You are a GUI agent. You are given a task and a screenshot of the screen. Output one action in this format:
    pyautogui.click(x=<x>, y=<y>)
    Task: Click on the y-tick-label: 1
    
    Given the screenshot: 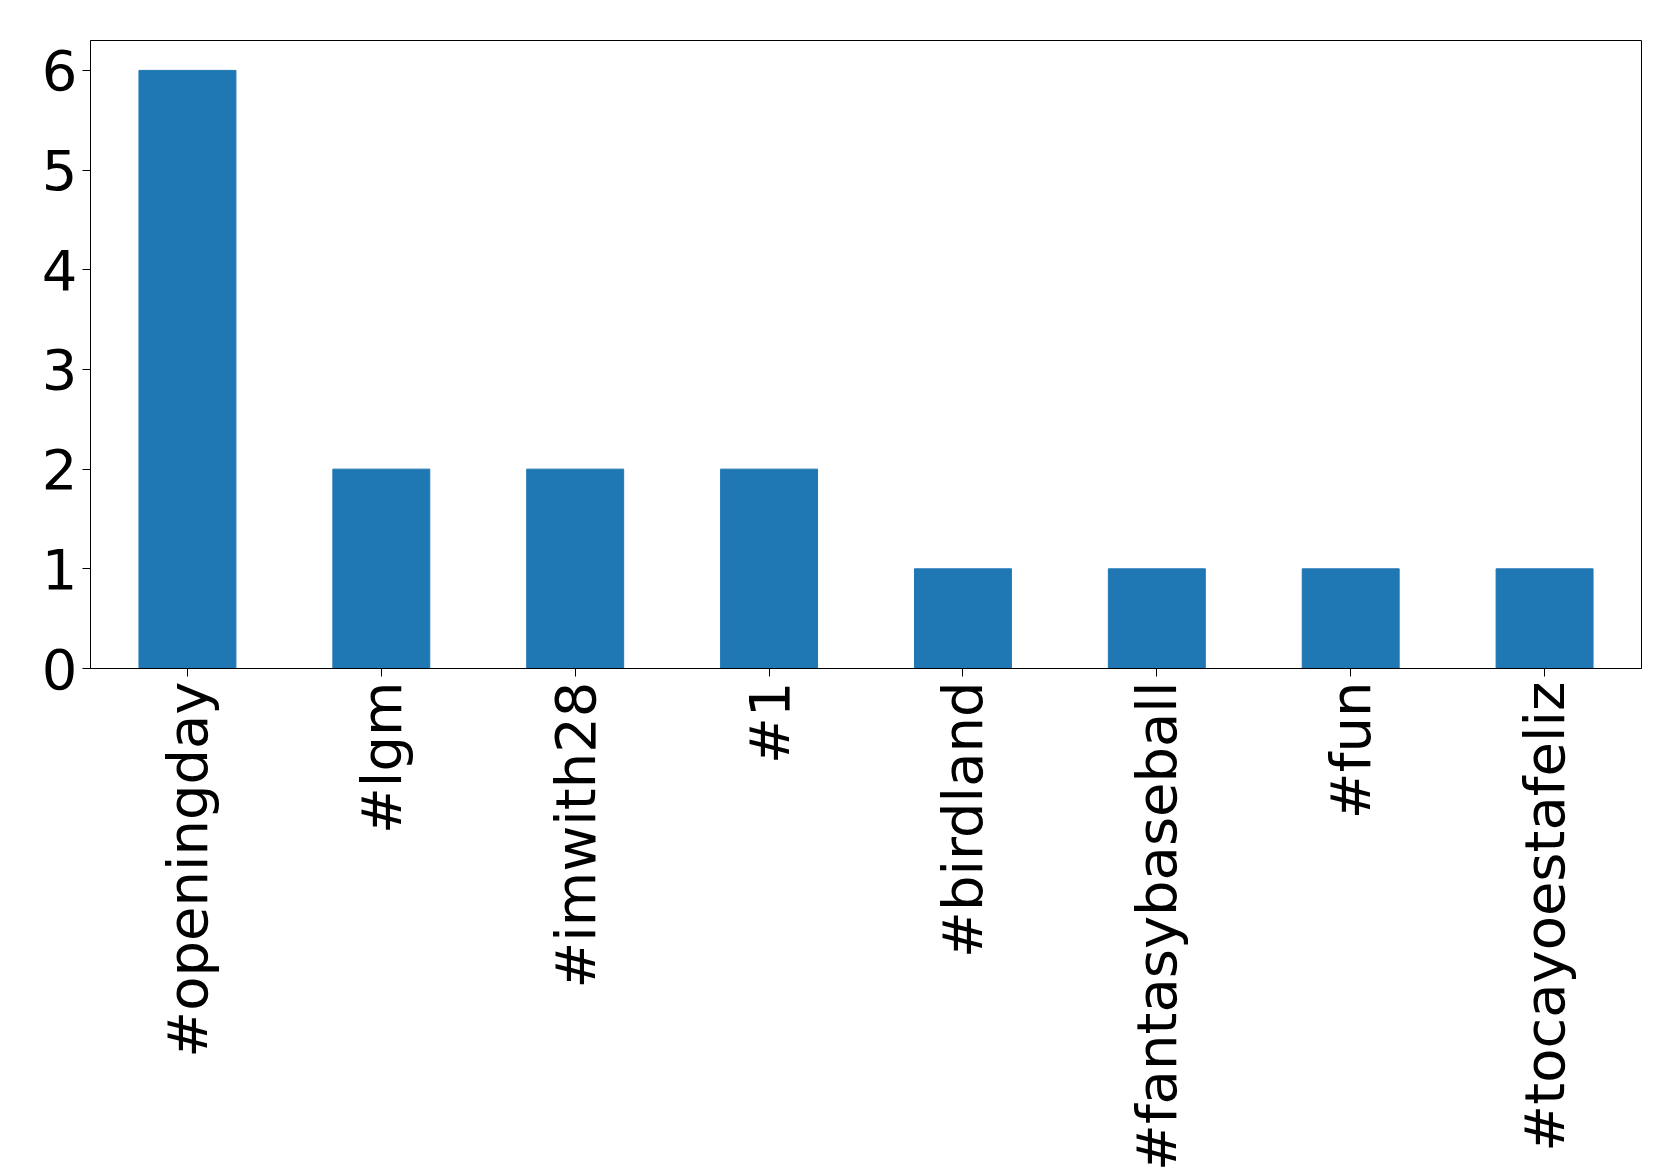 What is the action you would take?
    pyautogui.click(x=59, y=569)
    